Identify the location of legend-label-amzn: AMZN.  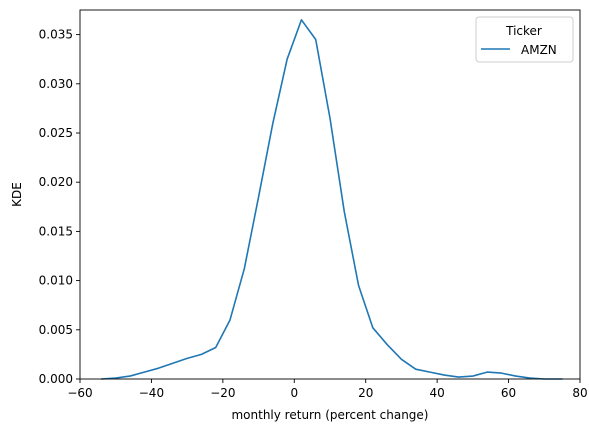
(539, 50).